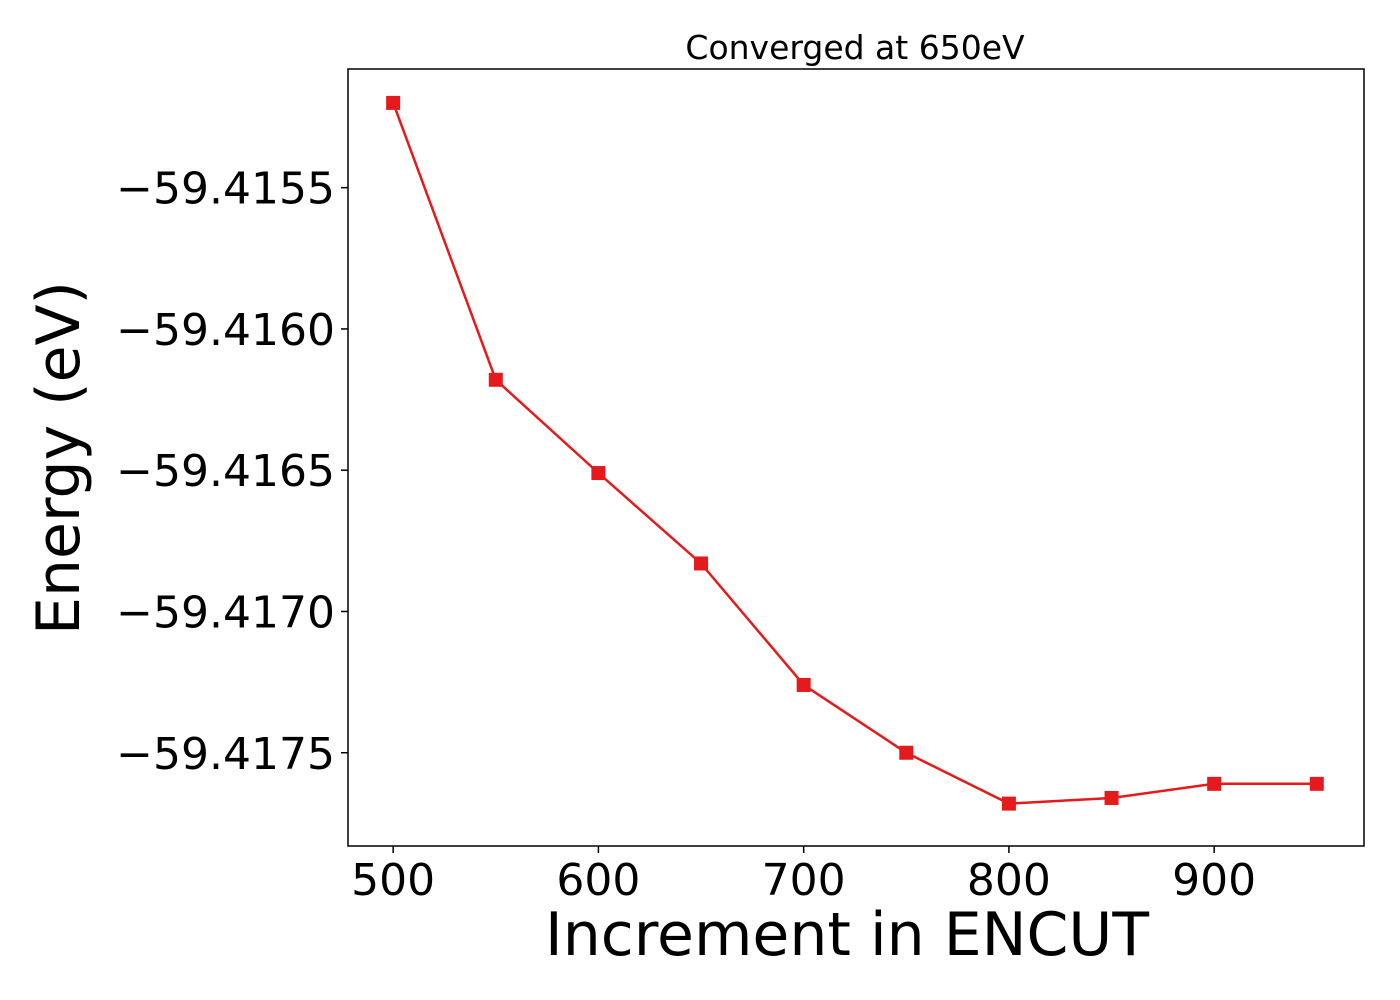  What do you see at coordinates (847, 935) in the screenshot?
I see `x-axis-label: Increment in ENCUT` at bounding box center [847, 935].